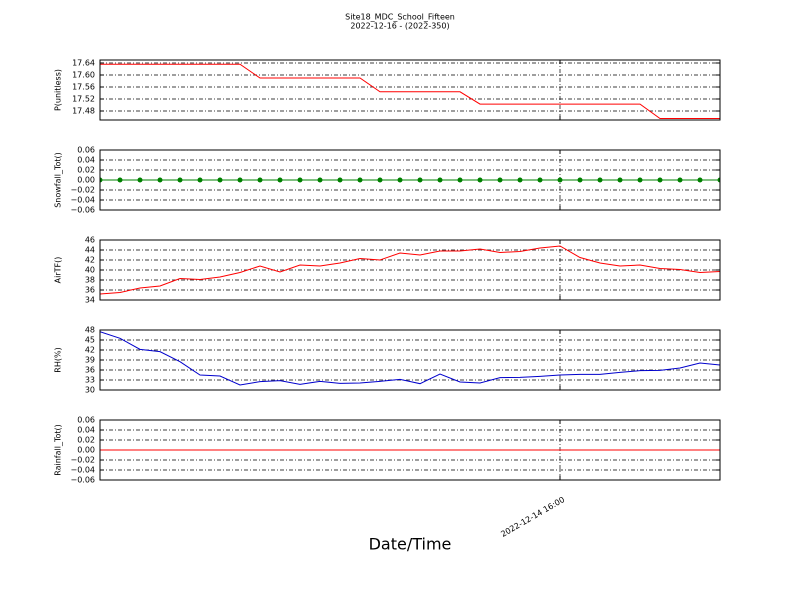 This screenshot has height=600, width=800. I want to click on y-tick-label: 17.64, so click(83, 63).